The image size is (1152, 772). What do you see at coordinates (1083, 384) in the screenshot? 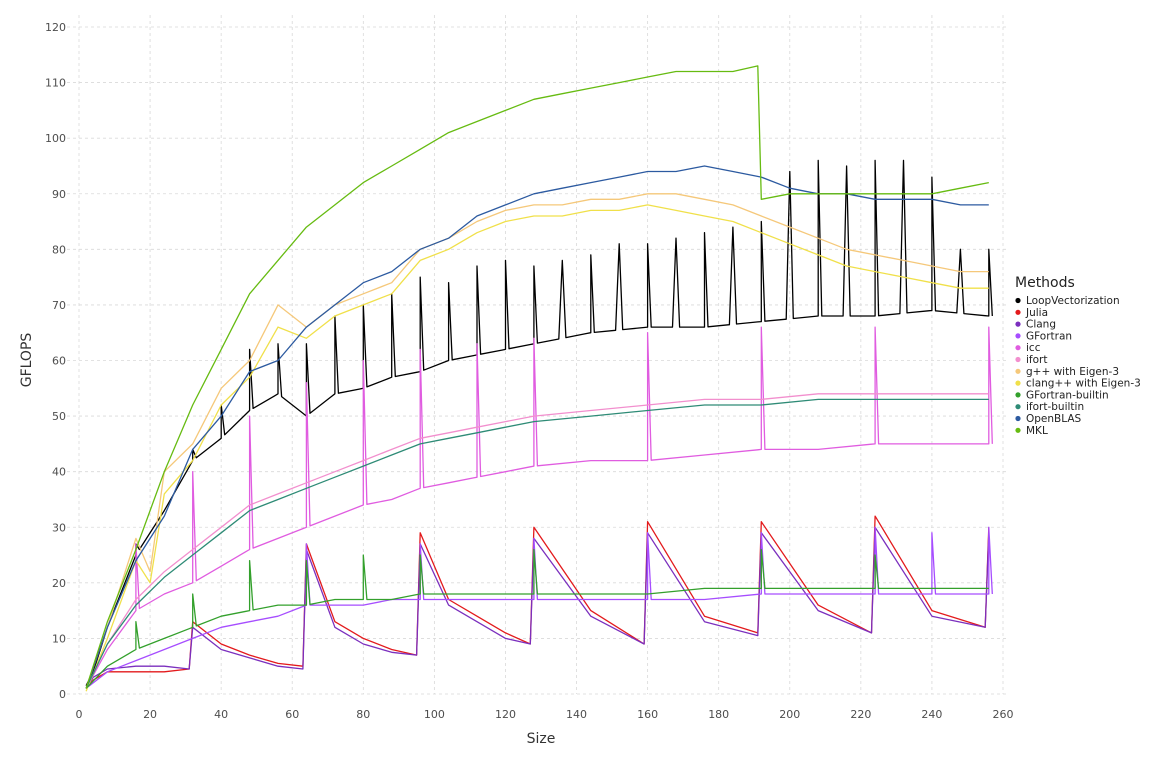
I see `legend-label: clang++ with Eigen-3` at bounding box center [1083, 384].